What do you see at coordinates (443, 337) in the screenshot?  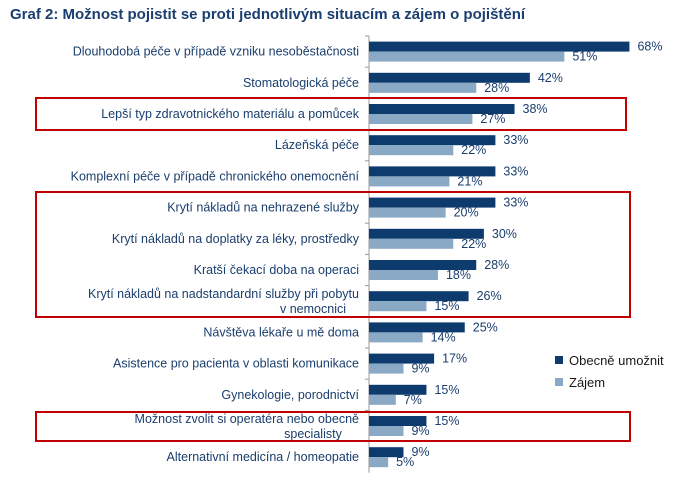 I see `data-label-secondary: 14%` at bounding box center [443, 337].